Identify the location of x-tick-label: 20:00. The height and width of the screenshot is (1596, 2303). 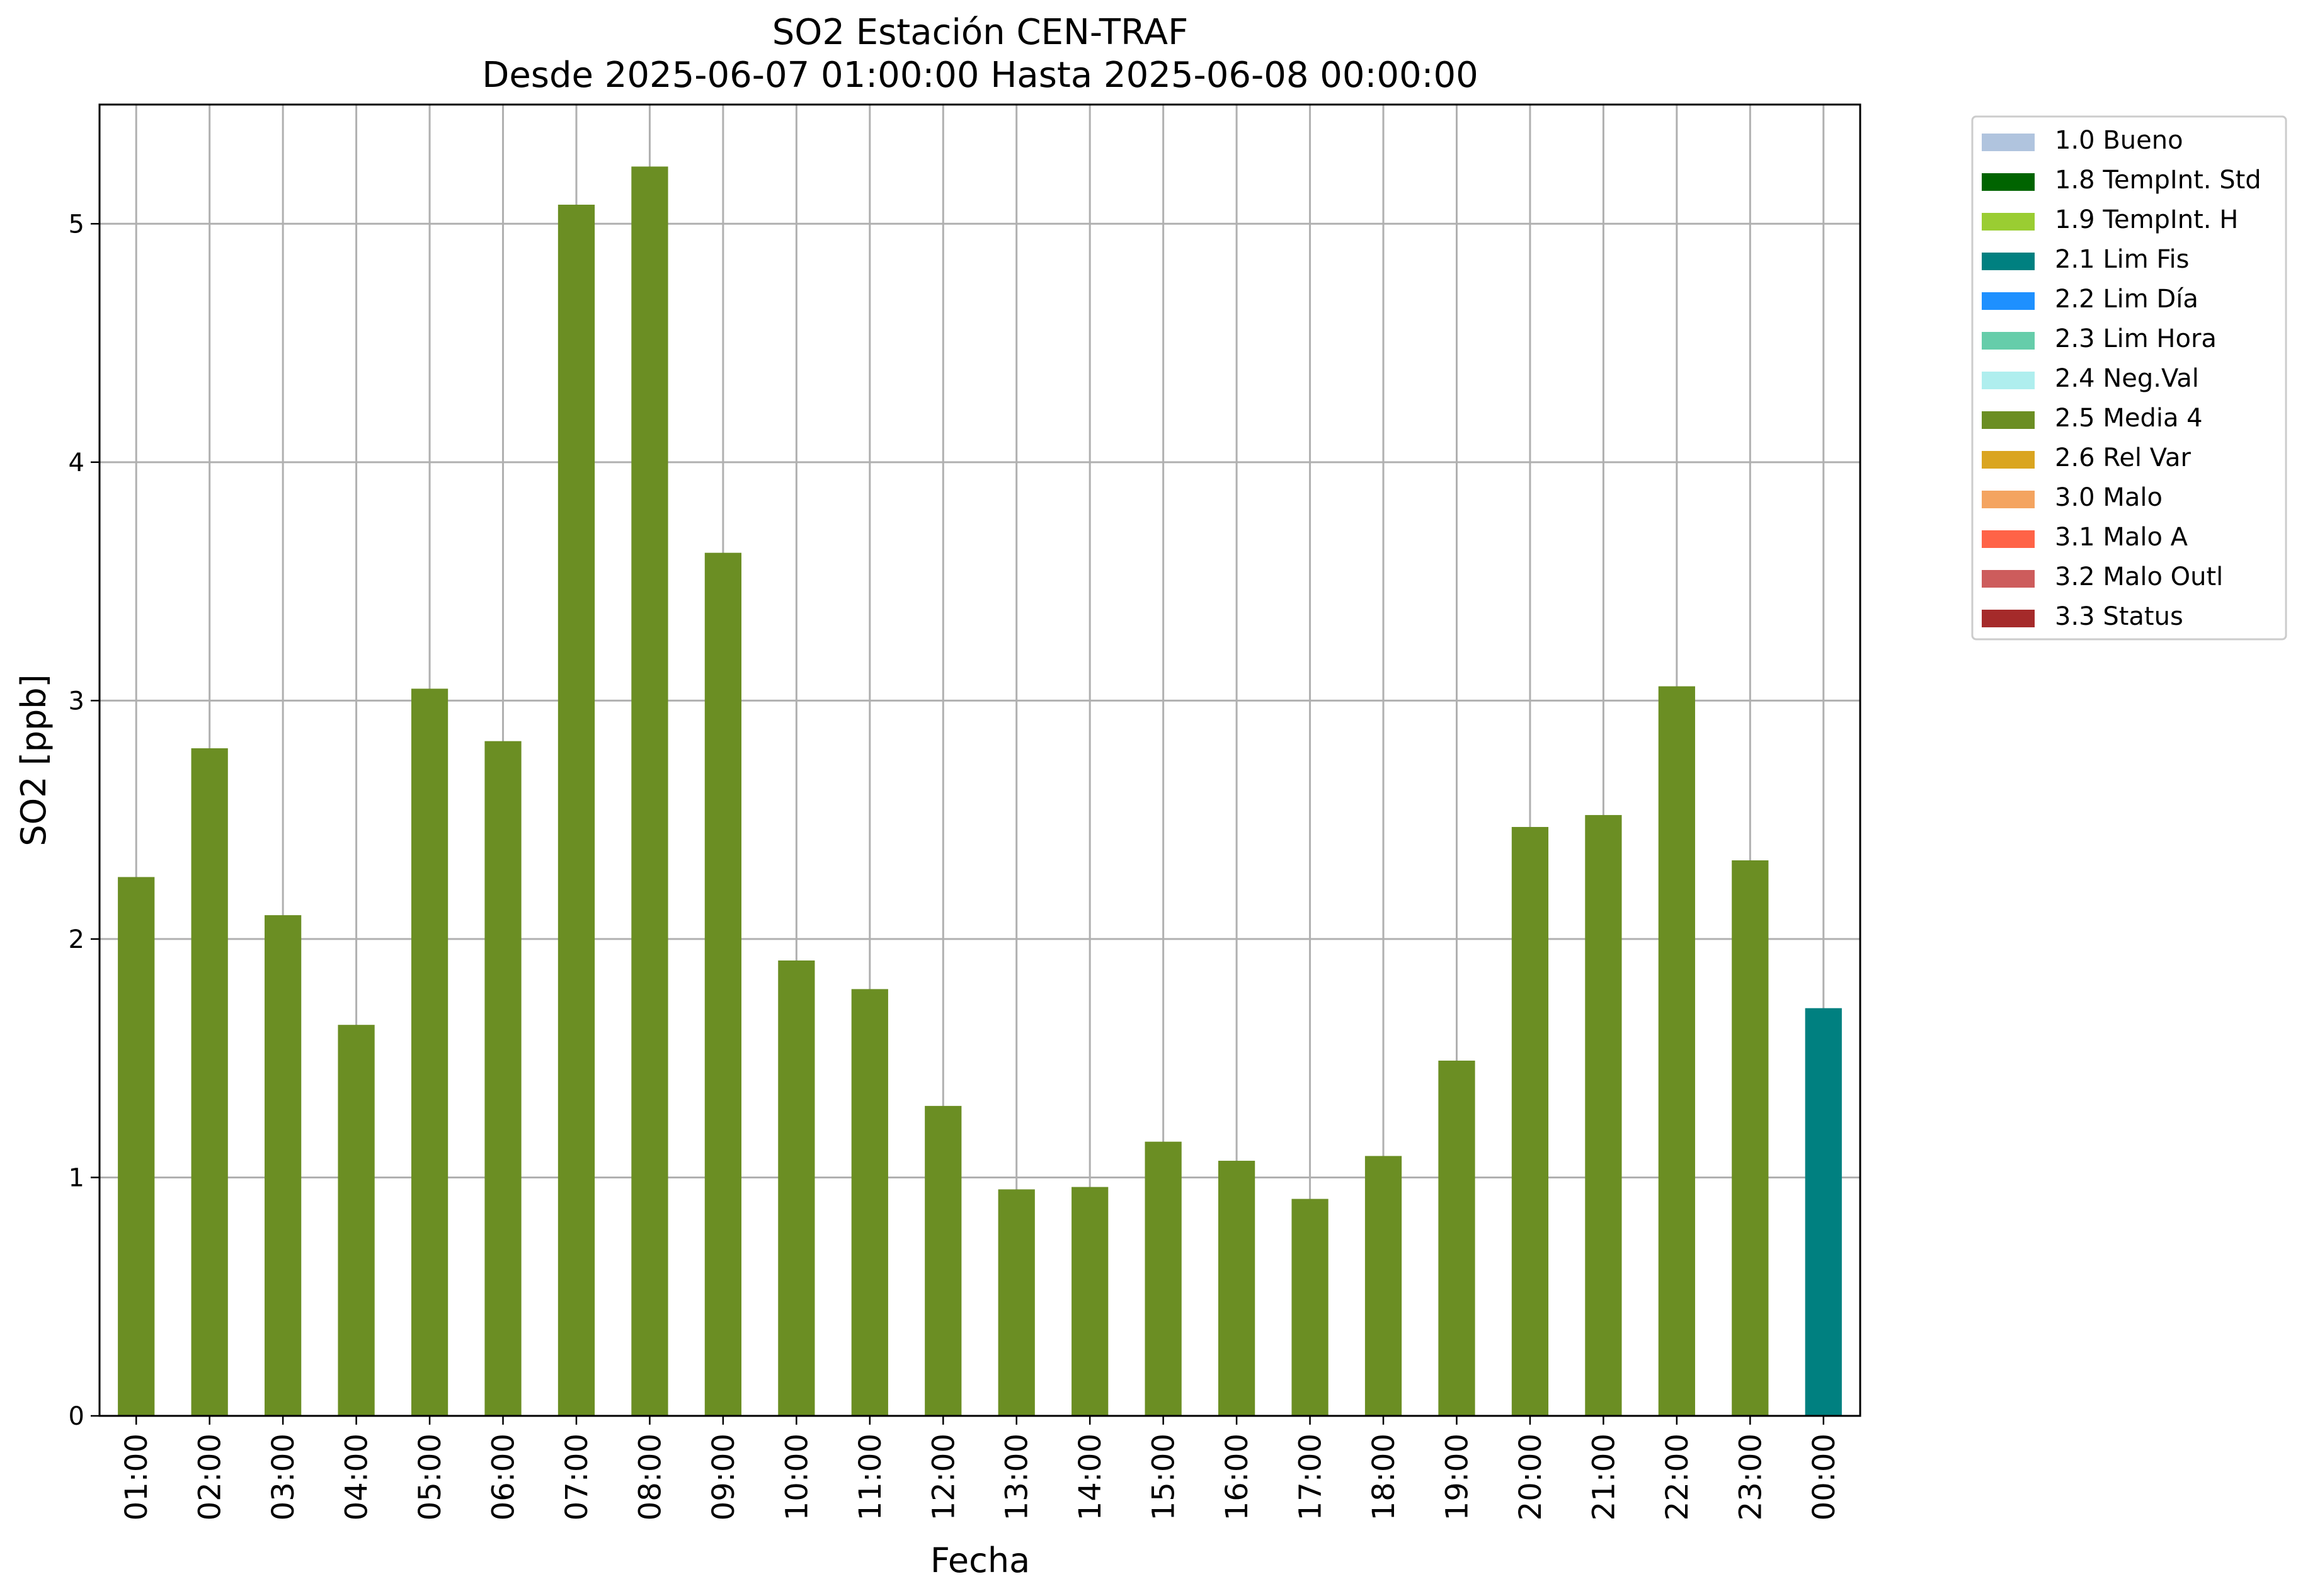
(1531, 1477).